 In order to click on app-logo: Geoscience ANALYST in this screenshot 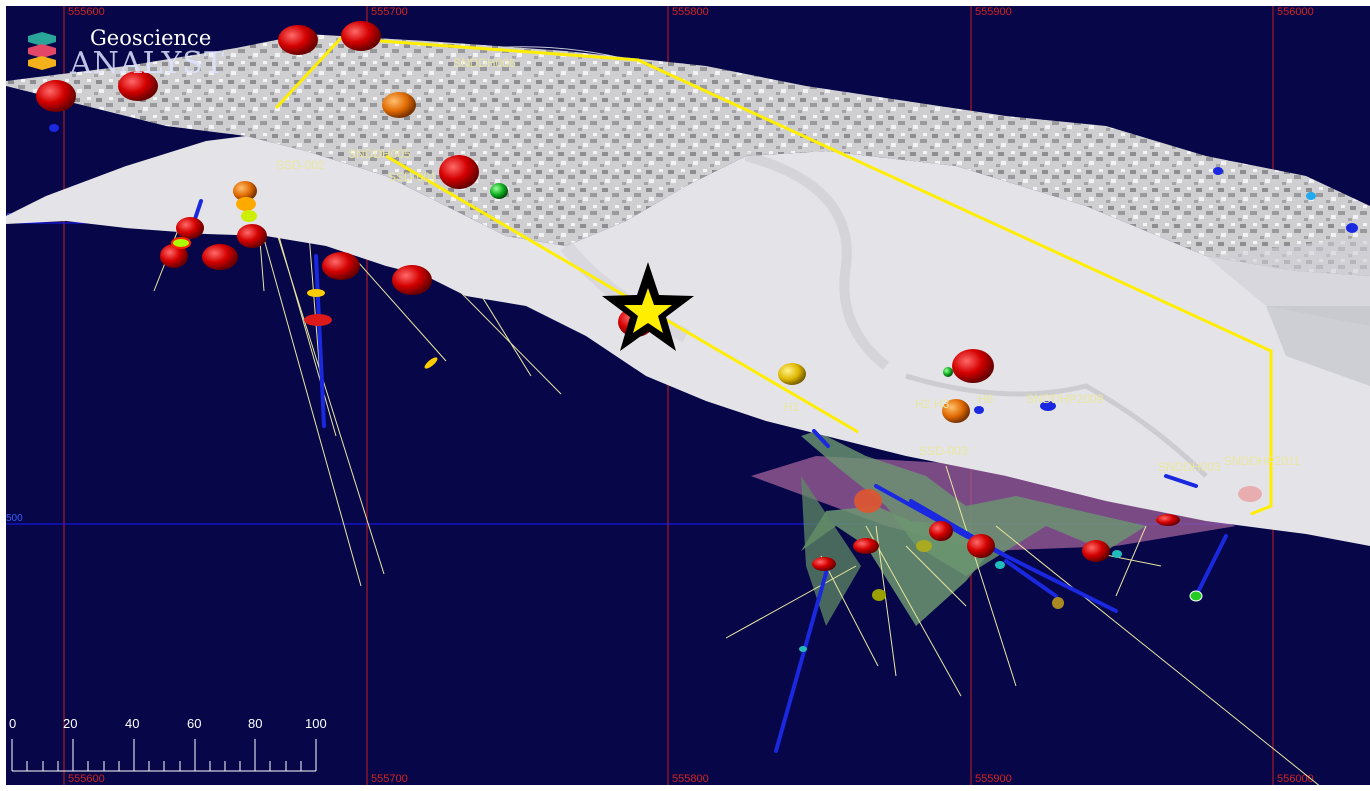, I will do `click(135, 54)`.